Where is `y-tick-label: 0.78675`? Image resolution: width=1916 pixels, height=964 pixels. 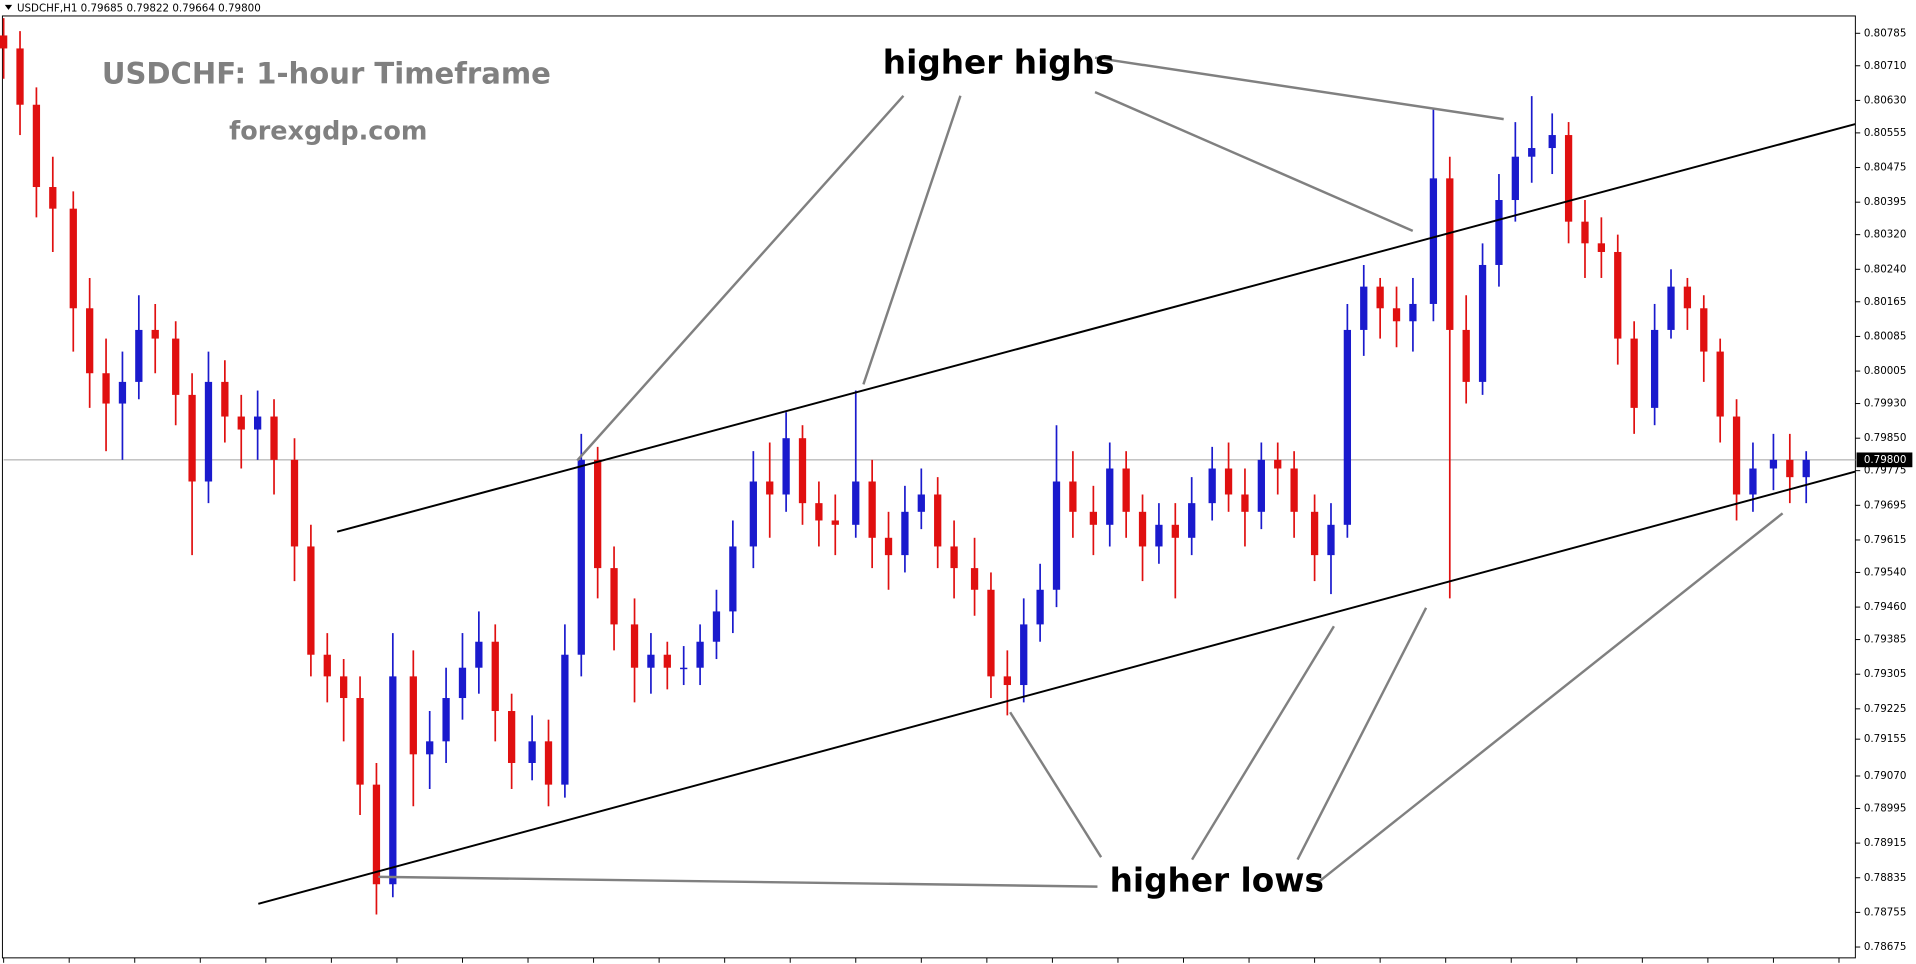
y-tick-label: 0.78675 is located at coordinates (1885, 947).